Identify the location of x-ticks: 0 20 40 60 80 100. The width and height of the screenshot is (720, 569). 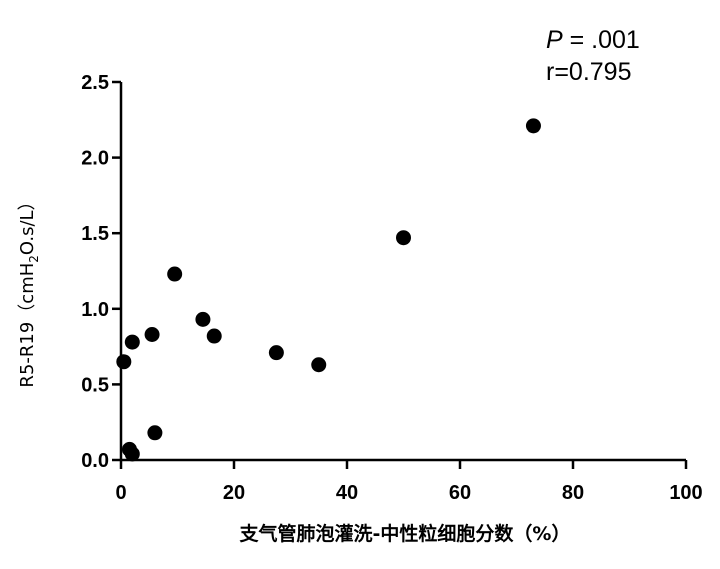
(409, 482).